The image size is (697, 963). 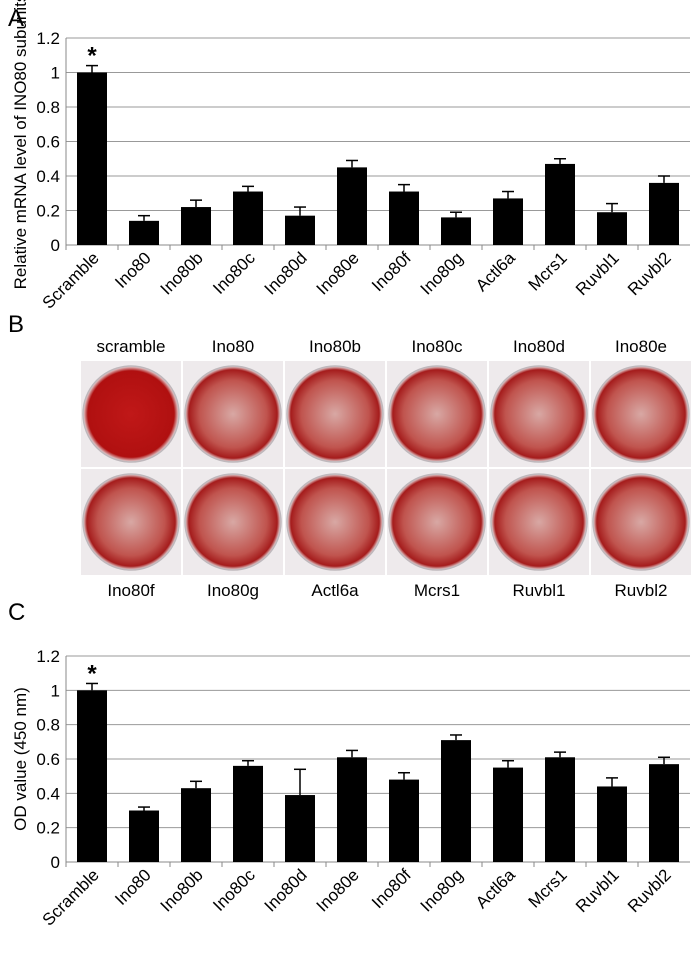 I want to click on well-label: Ruvbl2, so click(x=641, y=590).